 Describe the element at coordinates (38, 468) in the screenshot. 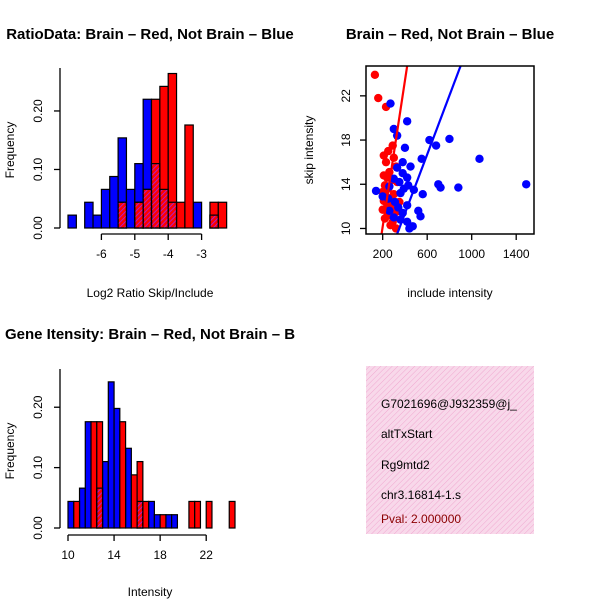

I see `intensity-y-tick-label: 0.10` at that location.